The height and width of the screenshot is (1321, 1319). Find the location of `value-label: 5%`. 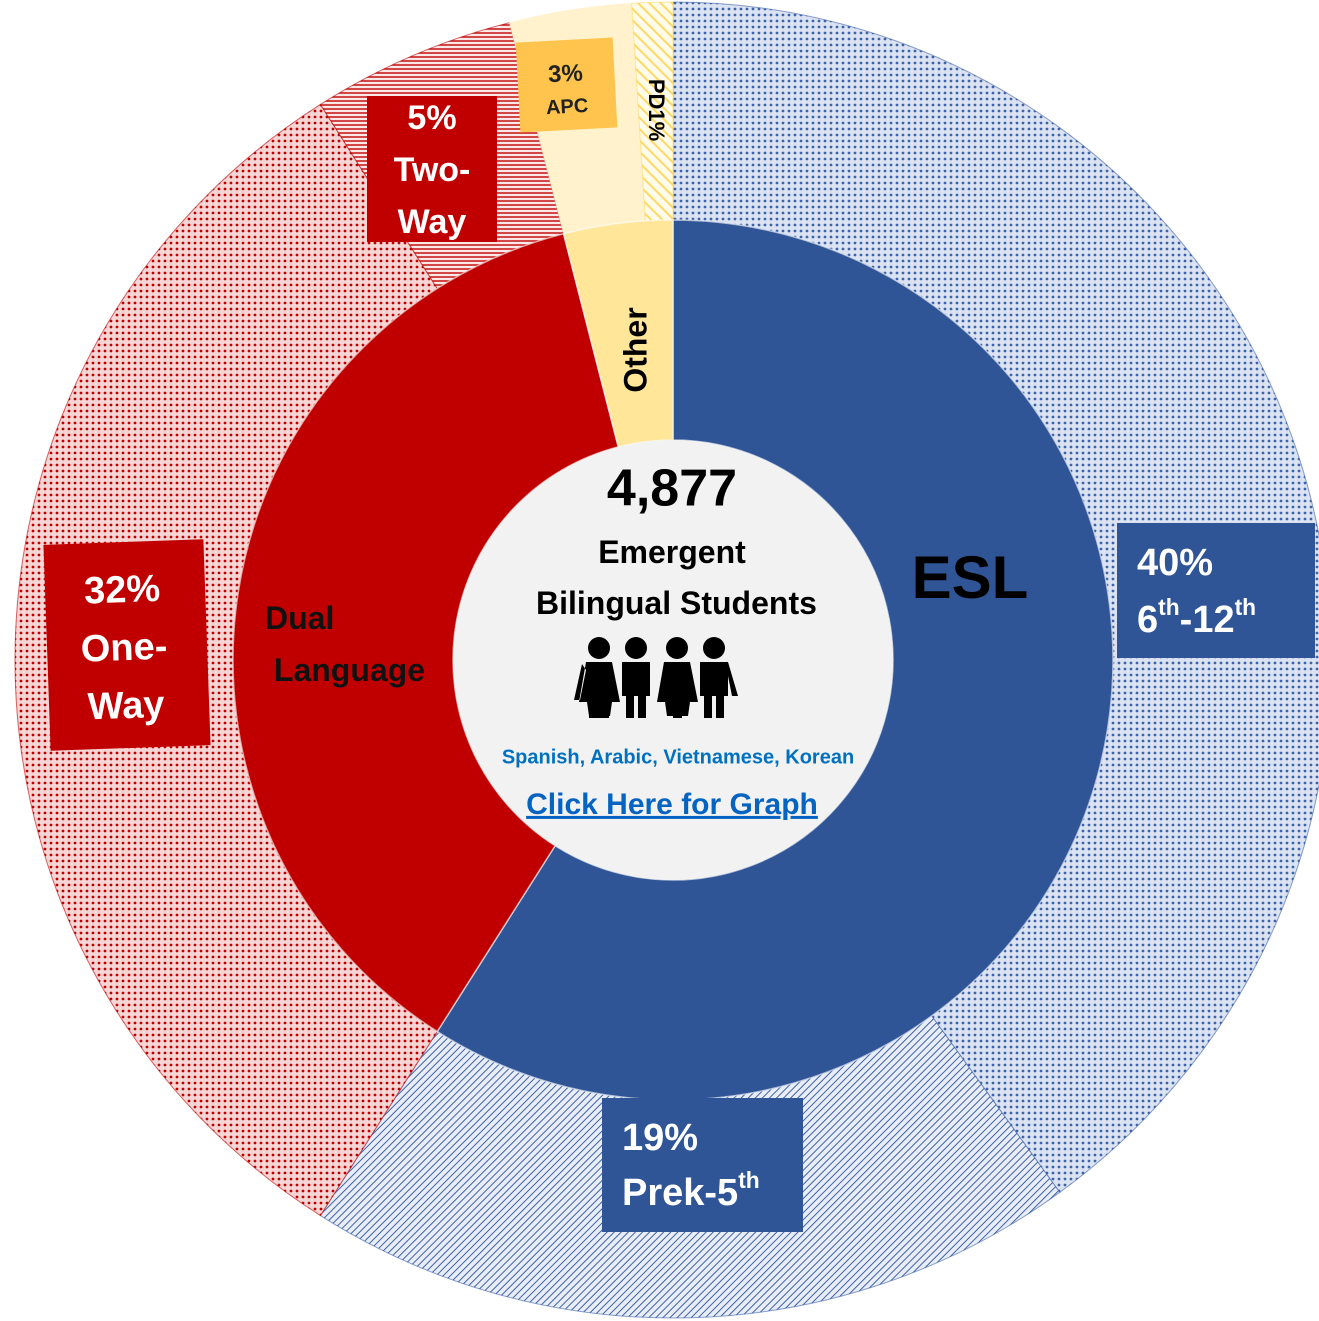

value-label: 5% is located at coordinates (431, 118).